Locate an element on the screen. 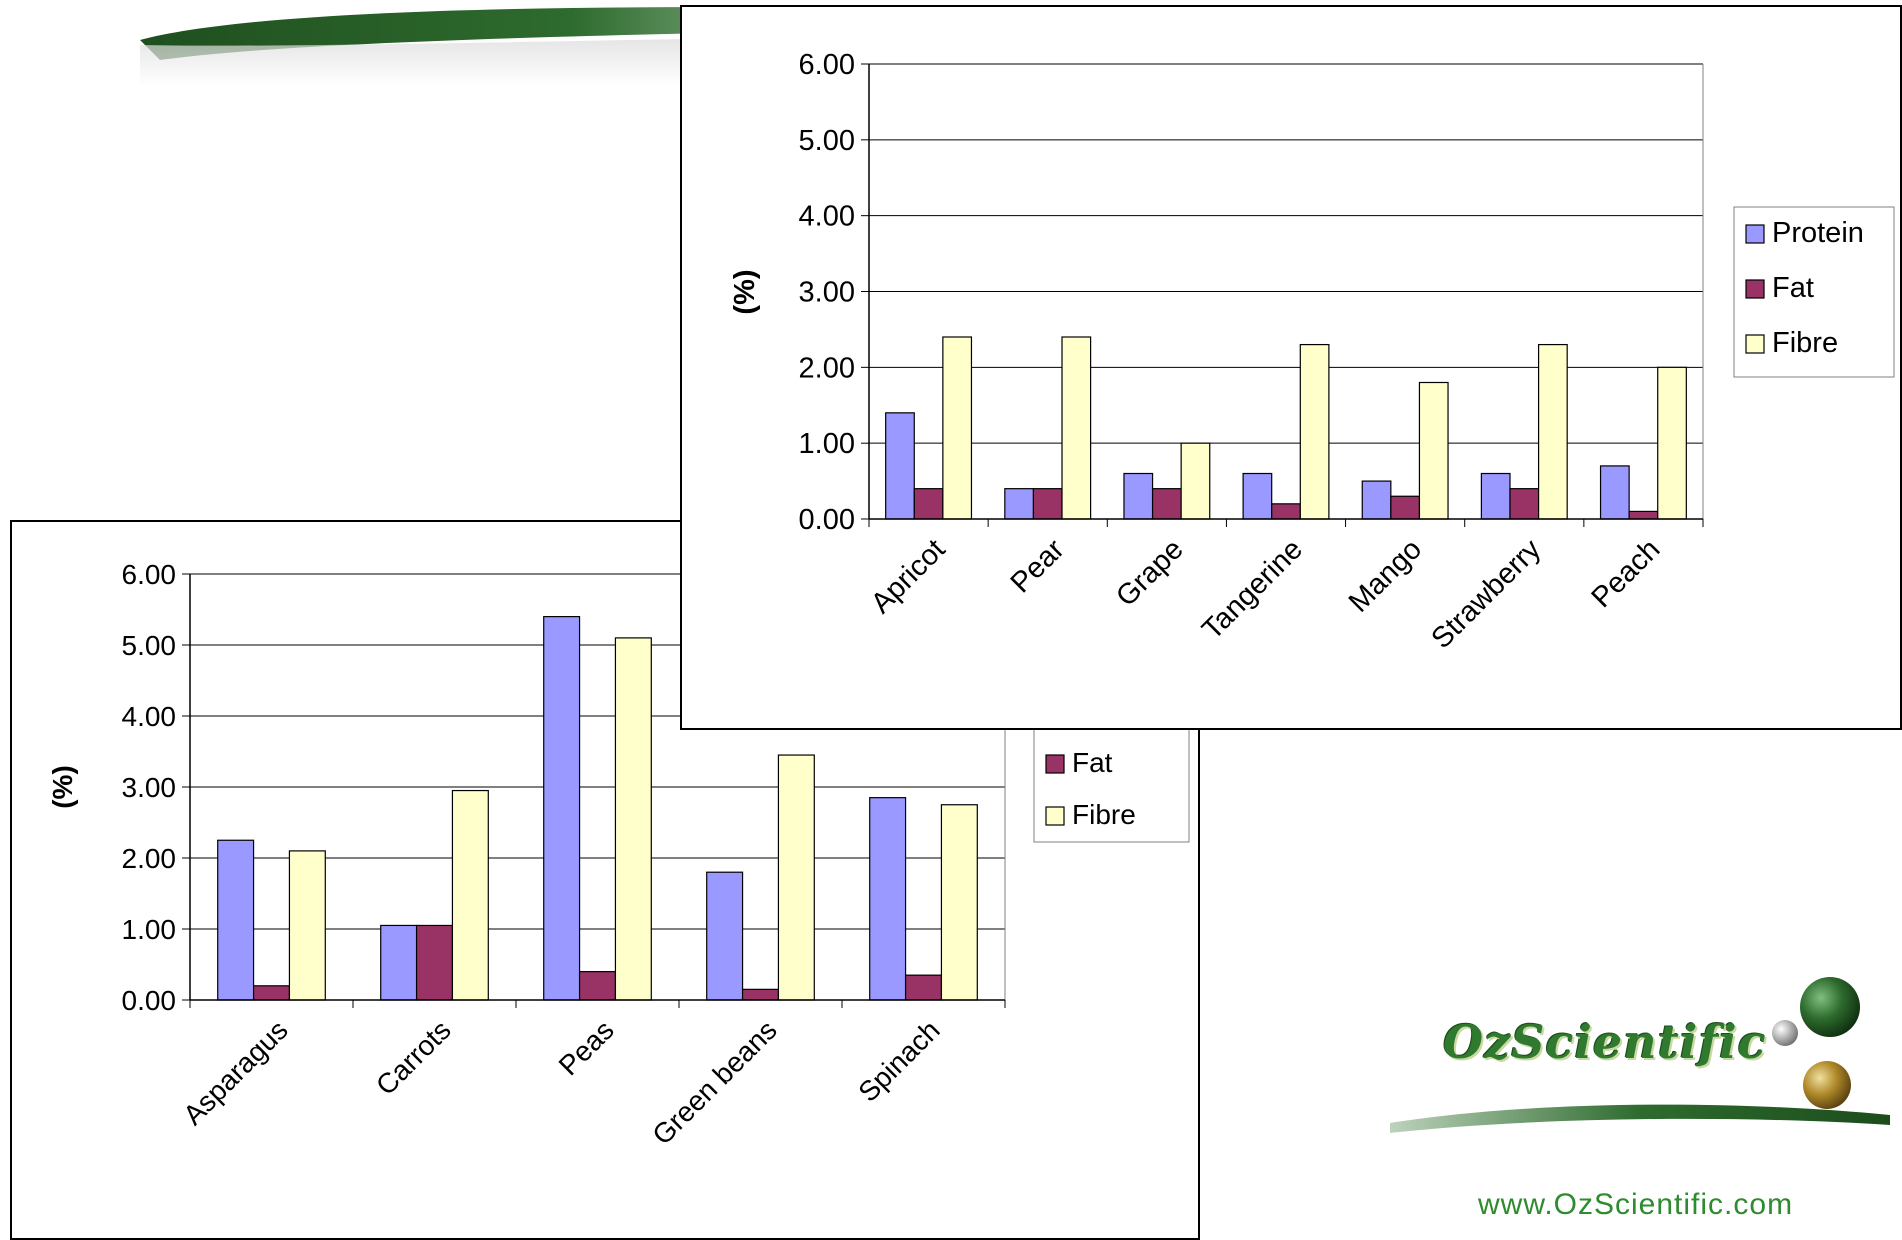  bar-spinach-fibre is located at coordinates (959, 902).